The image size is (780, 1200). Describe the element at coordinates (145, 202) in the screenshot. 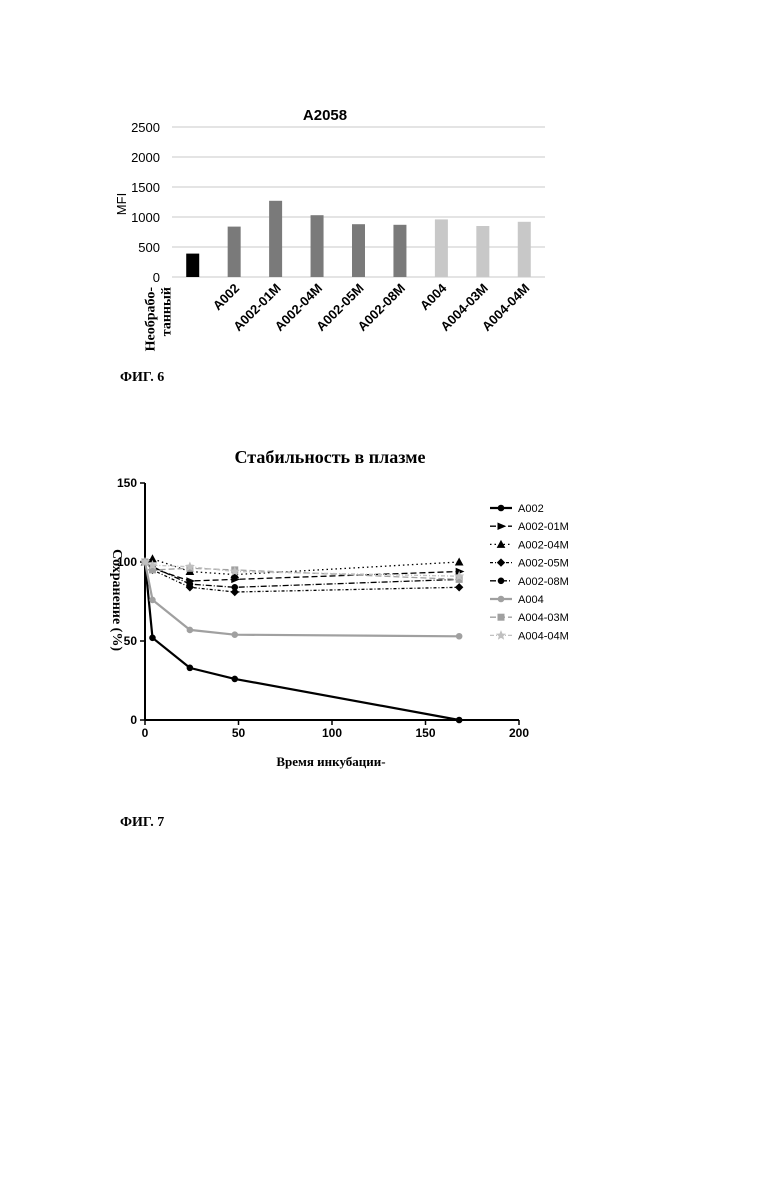

I see `bar-chart-y-ticks: 0 500 1000 1500 2000 2500` at that location.